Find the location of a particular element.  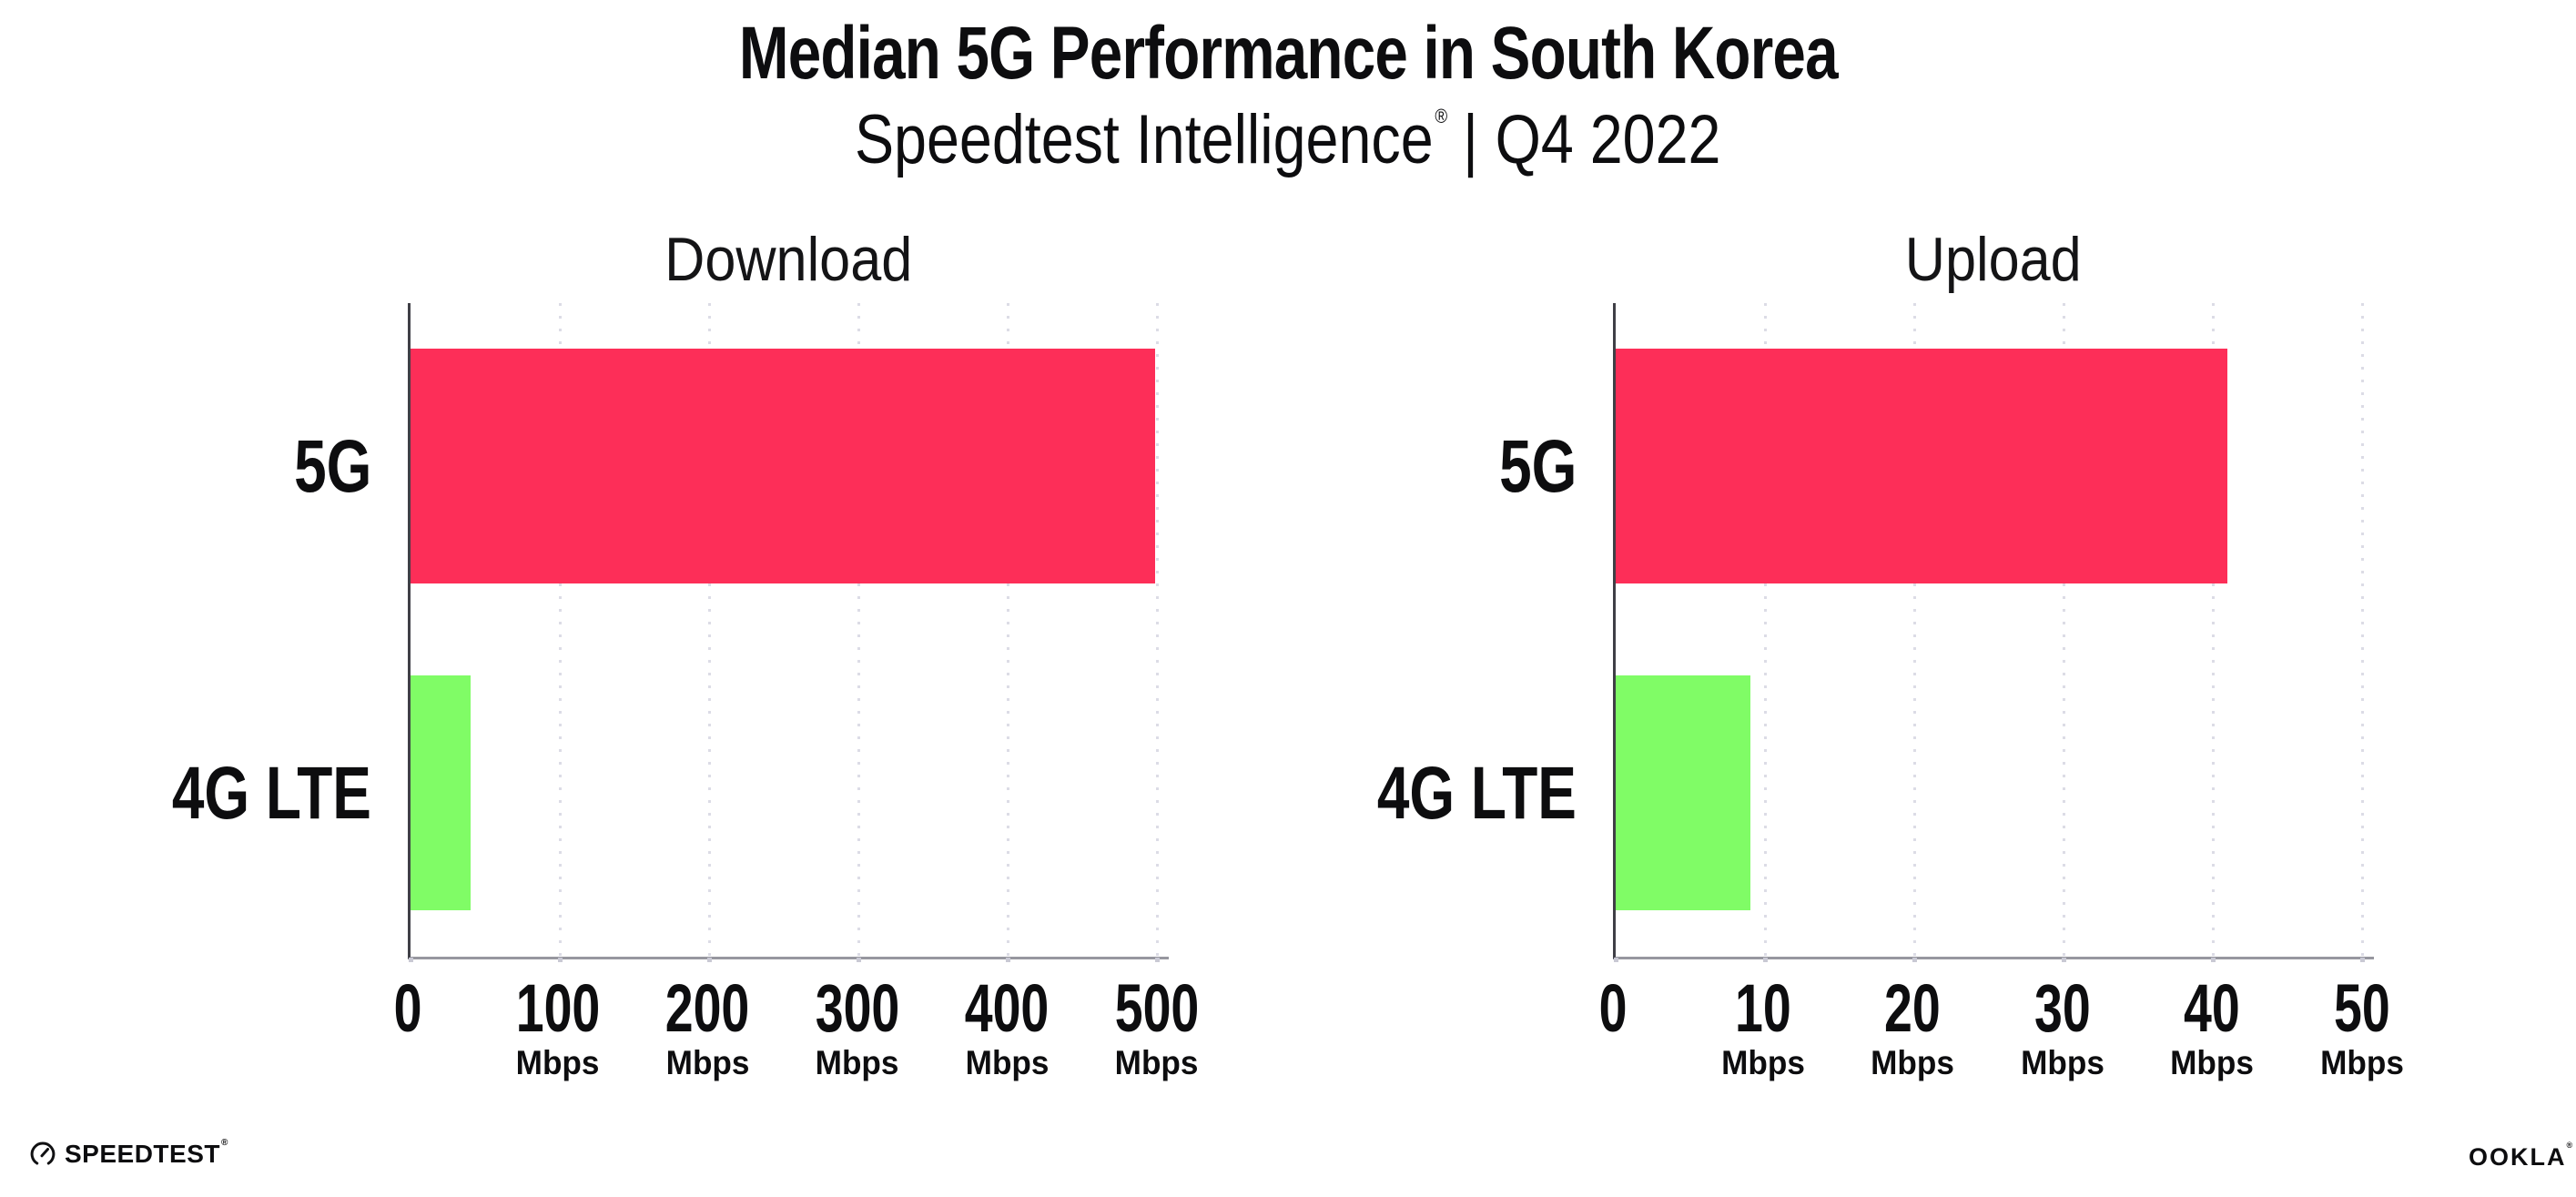

x-tick-10: 10 Mbps is located at coordinates (1763, 1027).